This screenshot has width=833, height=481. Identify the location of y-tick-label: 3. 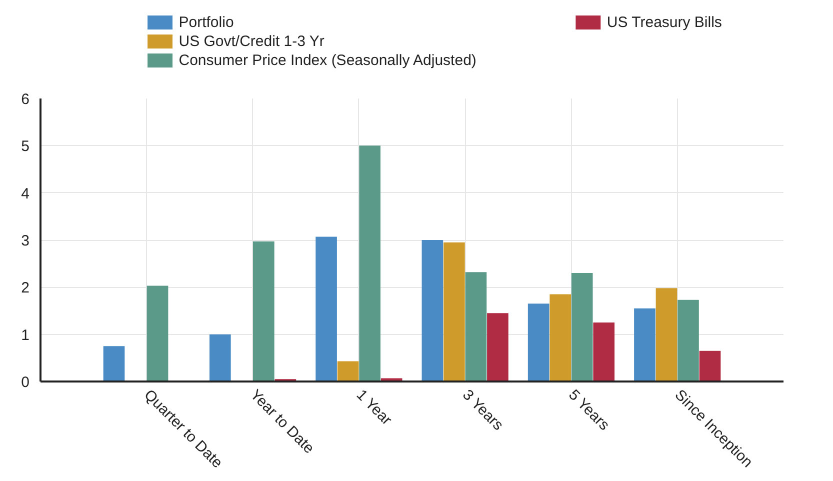
(25, 241).